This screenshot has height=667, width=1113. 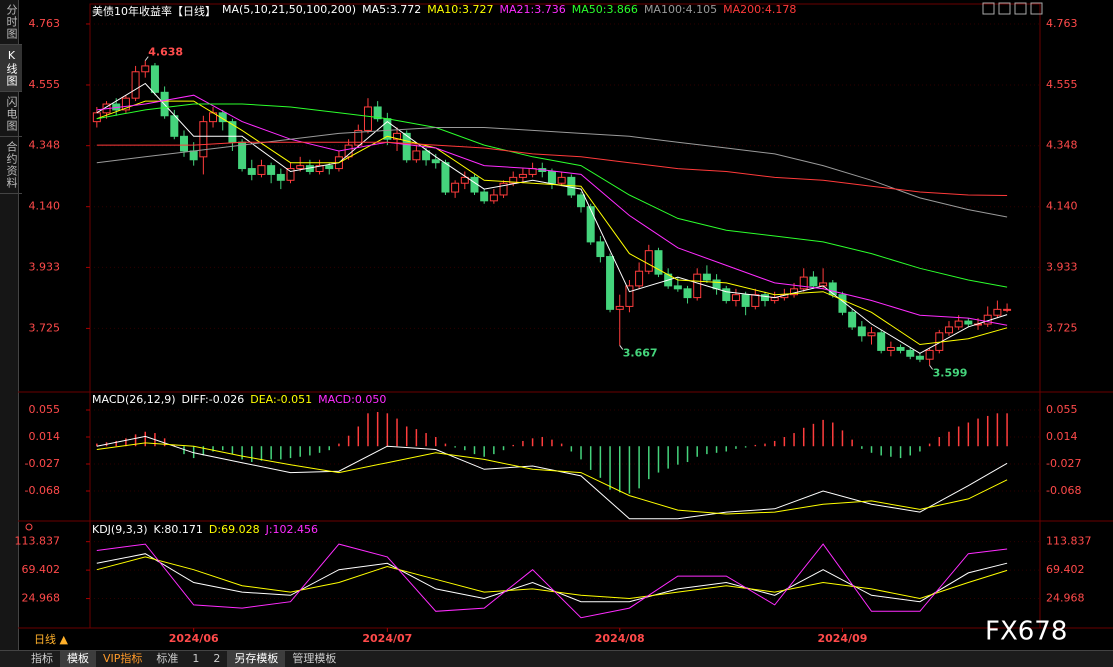 What do you see at coordinates (78, 659) in the screenshot?
I see `tab: 模板` at bounding box center [78, 659].